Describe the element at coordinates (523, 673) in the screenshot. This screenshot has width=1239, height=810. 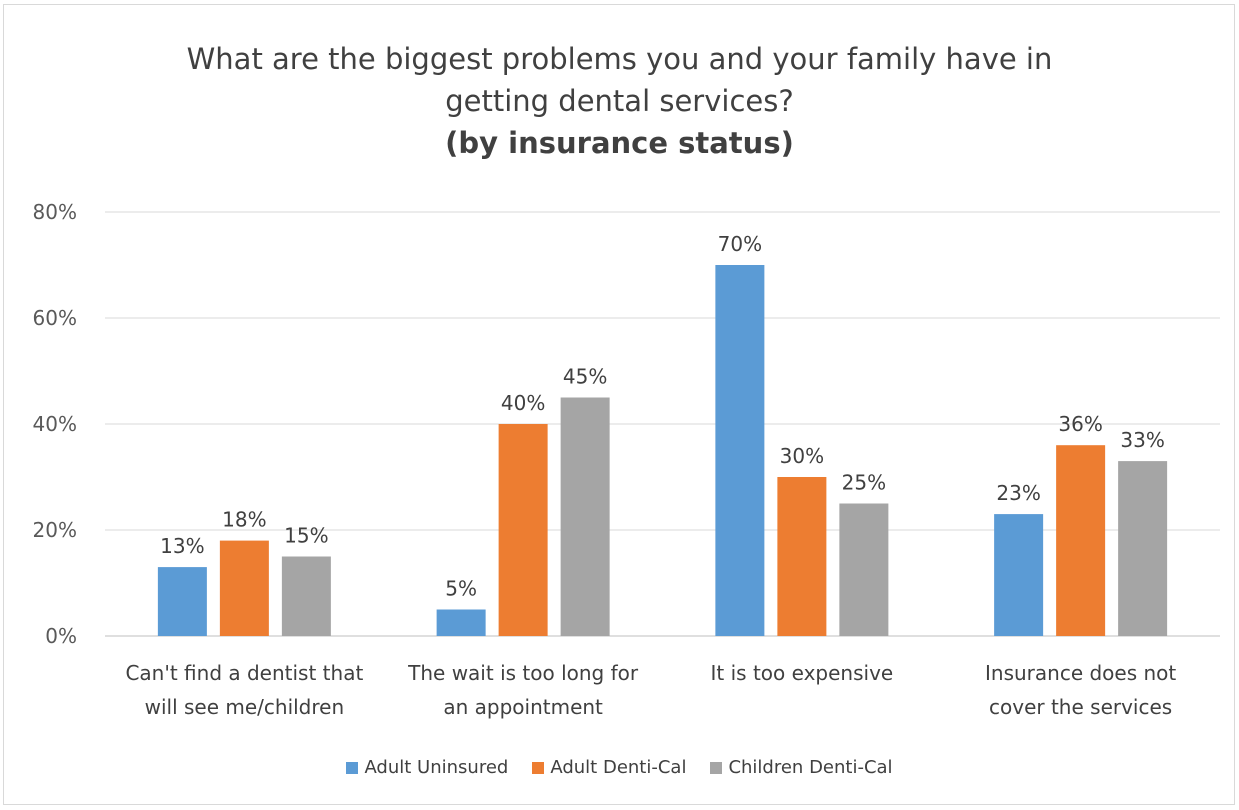
I see `category-label: The wait is too long for` at that location.